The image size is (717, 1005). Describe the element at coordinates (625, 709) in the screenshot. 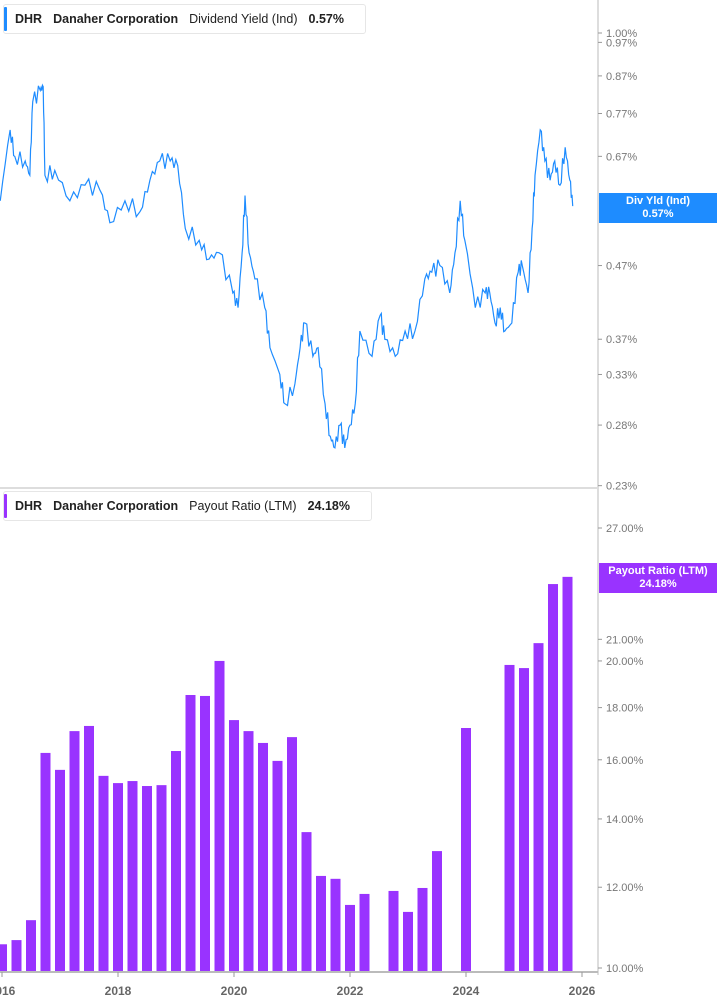

I see `y-tick-label: 18.00%` at that location.